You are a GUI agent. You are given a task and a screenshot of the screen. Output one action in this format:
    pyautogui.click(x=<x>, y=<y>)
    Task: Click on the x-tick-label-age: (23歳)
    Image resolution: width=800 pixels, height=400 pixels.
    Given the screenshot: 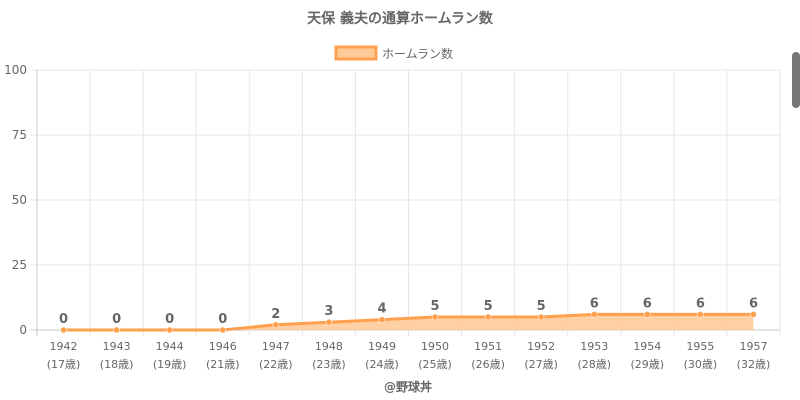 What is the action you would take?
    pyautogui.click(x=329, y=364)
    